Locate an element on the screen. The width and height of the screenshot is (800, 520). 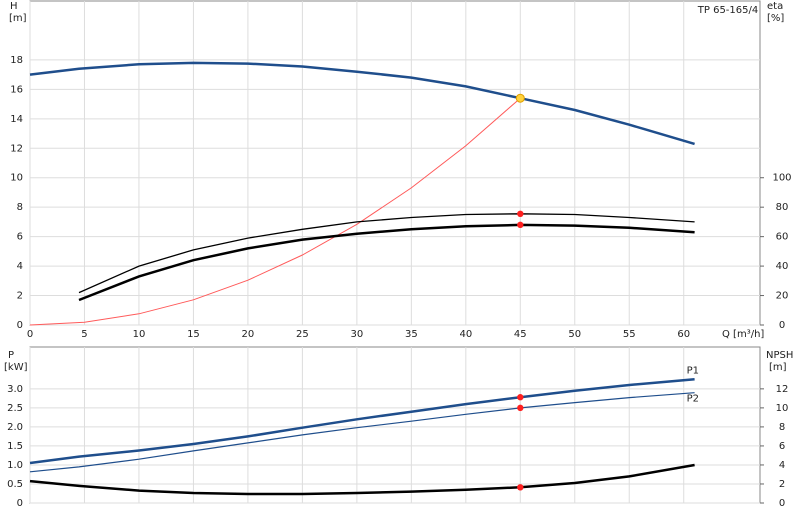
y-tick-label: 18 is located at coordinates (16, 60).